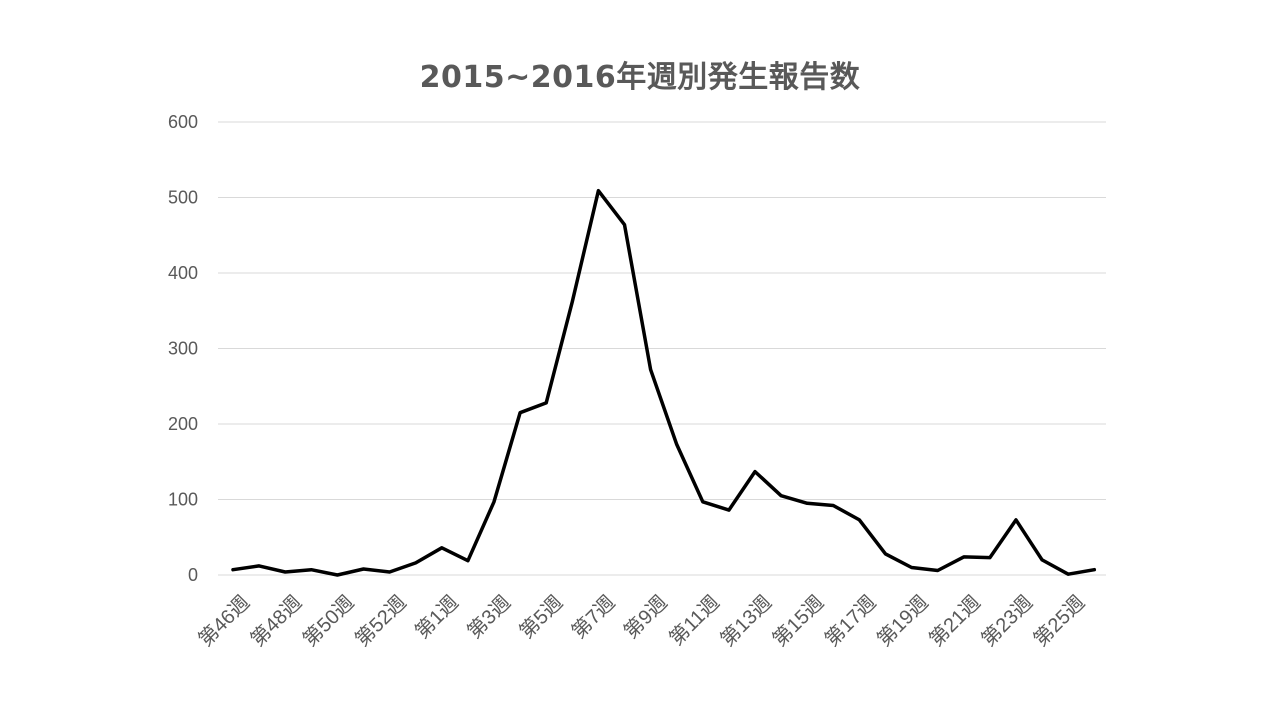 This screenshot has height=720, width=1280. I want to click on x-tick-label: 第1週, so click(437, 617).